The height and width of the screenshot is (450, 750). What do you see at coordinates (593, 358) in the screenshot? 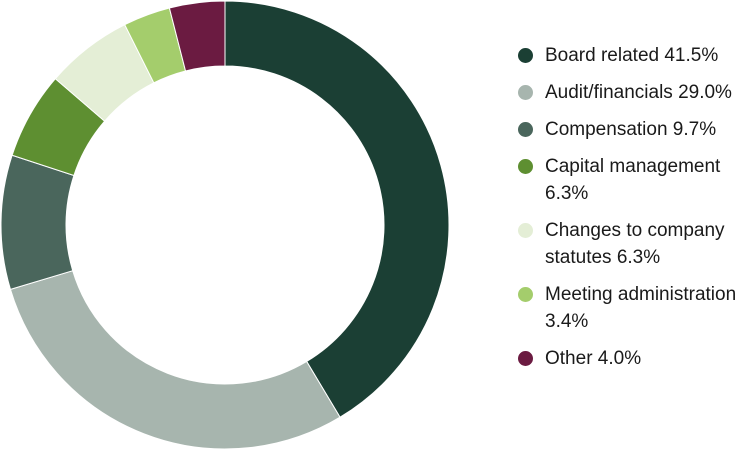
I see `legend-label: Other 4.0%` at bounding box center [593, 358].